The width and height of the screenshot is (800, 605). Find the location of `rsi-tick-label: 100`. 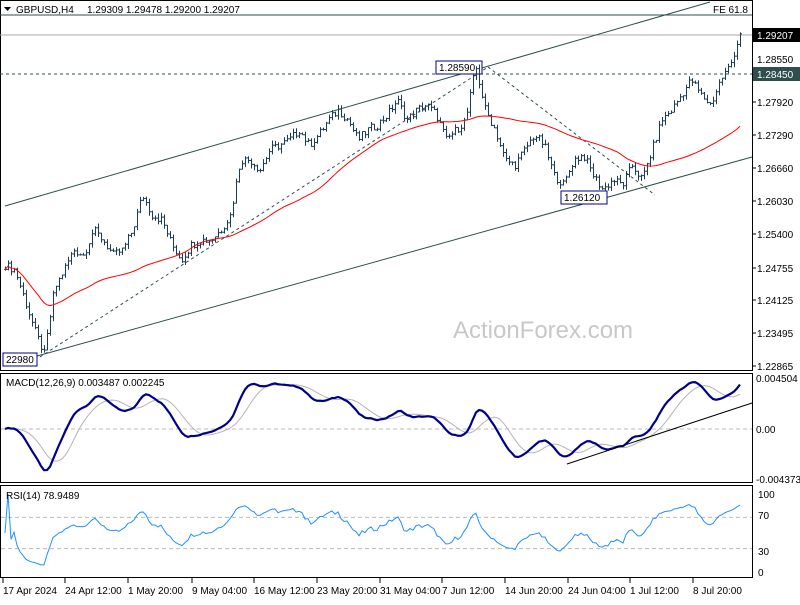

rsi-tick-label: 100 is located at coordinates (766, 495).